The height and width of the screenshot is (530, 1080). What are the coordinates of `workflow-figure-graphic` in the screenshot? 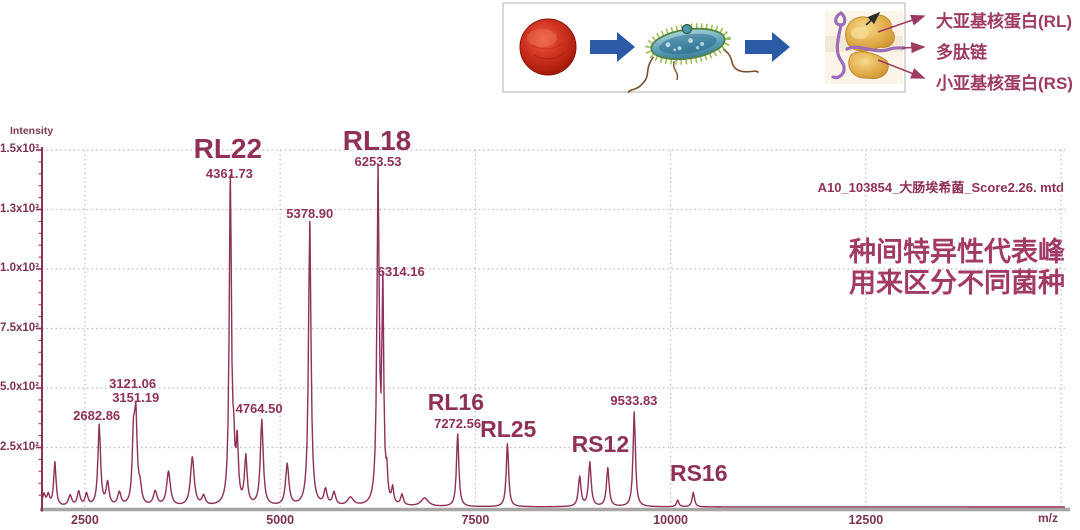 It's located at (714, 48).